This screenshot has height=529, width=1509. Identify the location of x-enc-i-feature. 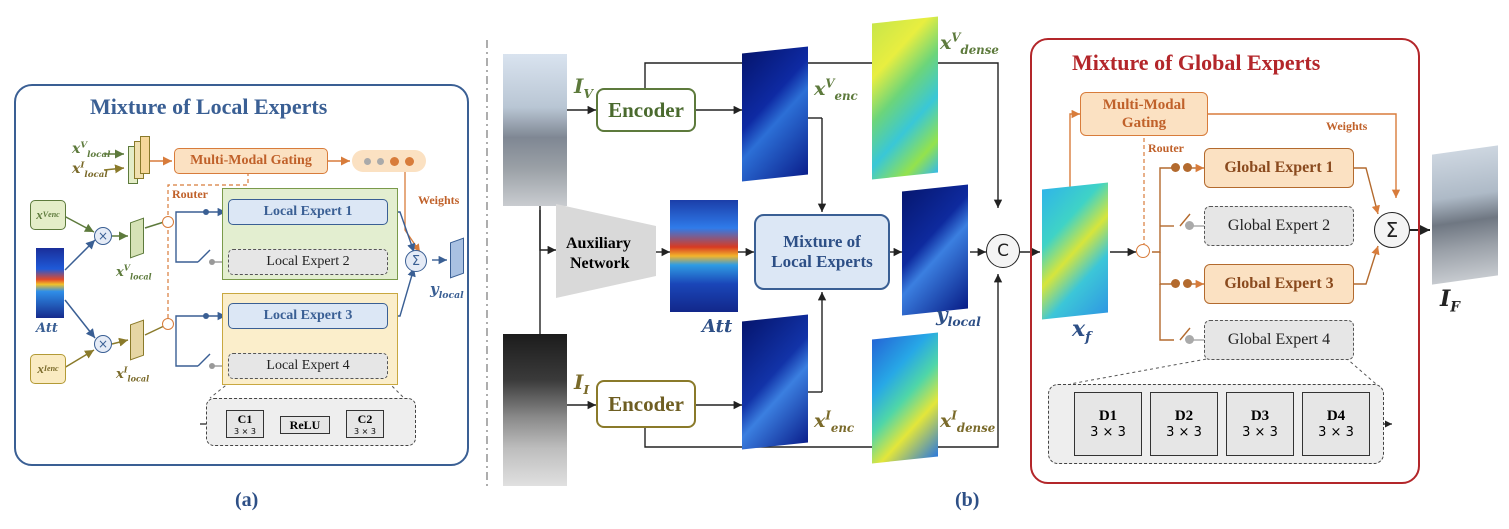
(775, 382).